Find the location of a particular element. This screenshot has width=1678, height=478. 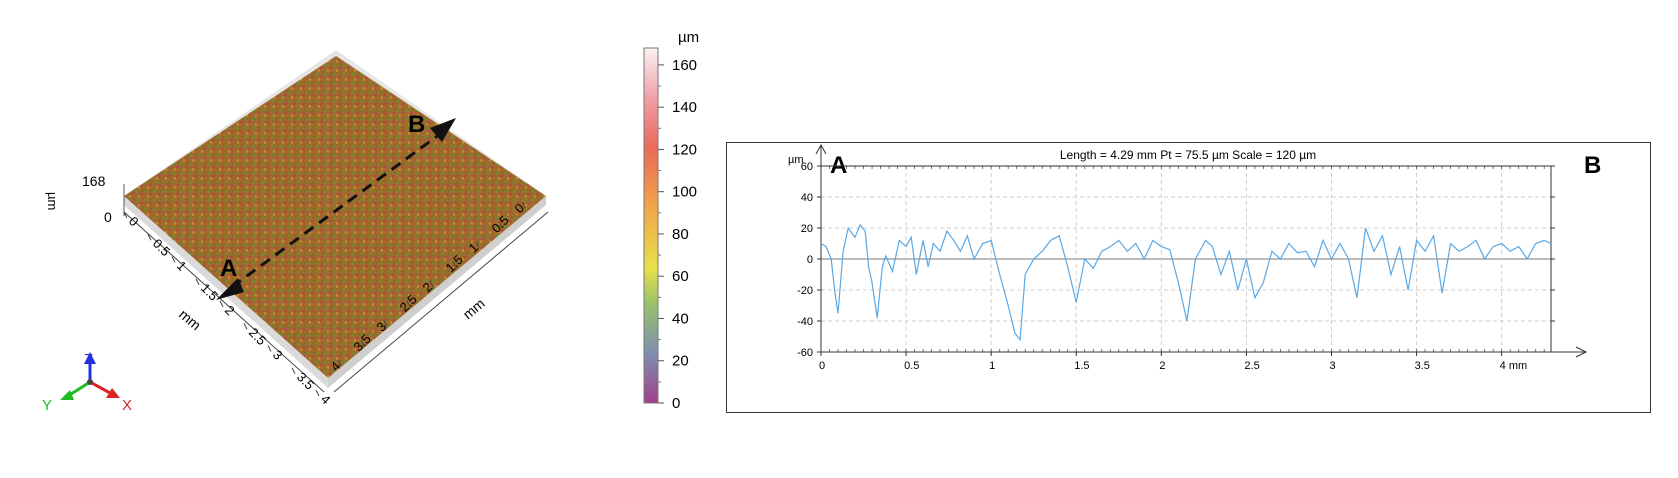

left-axis-tick-label: 4 is located at coordinates (326, 400).